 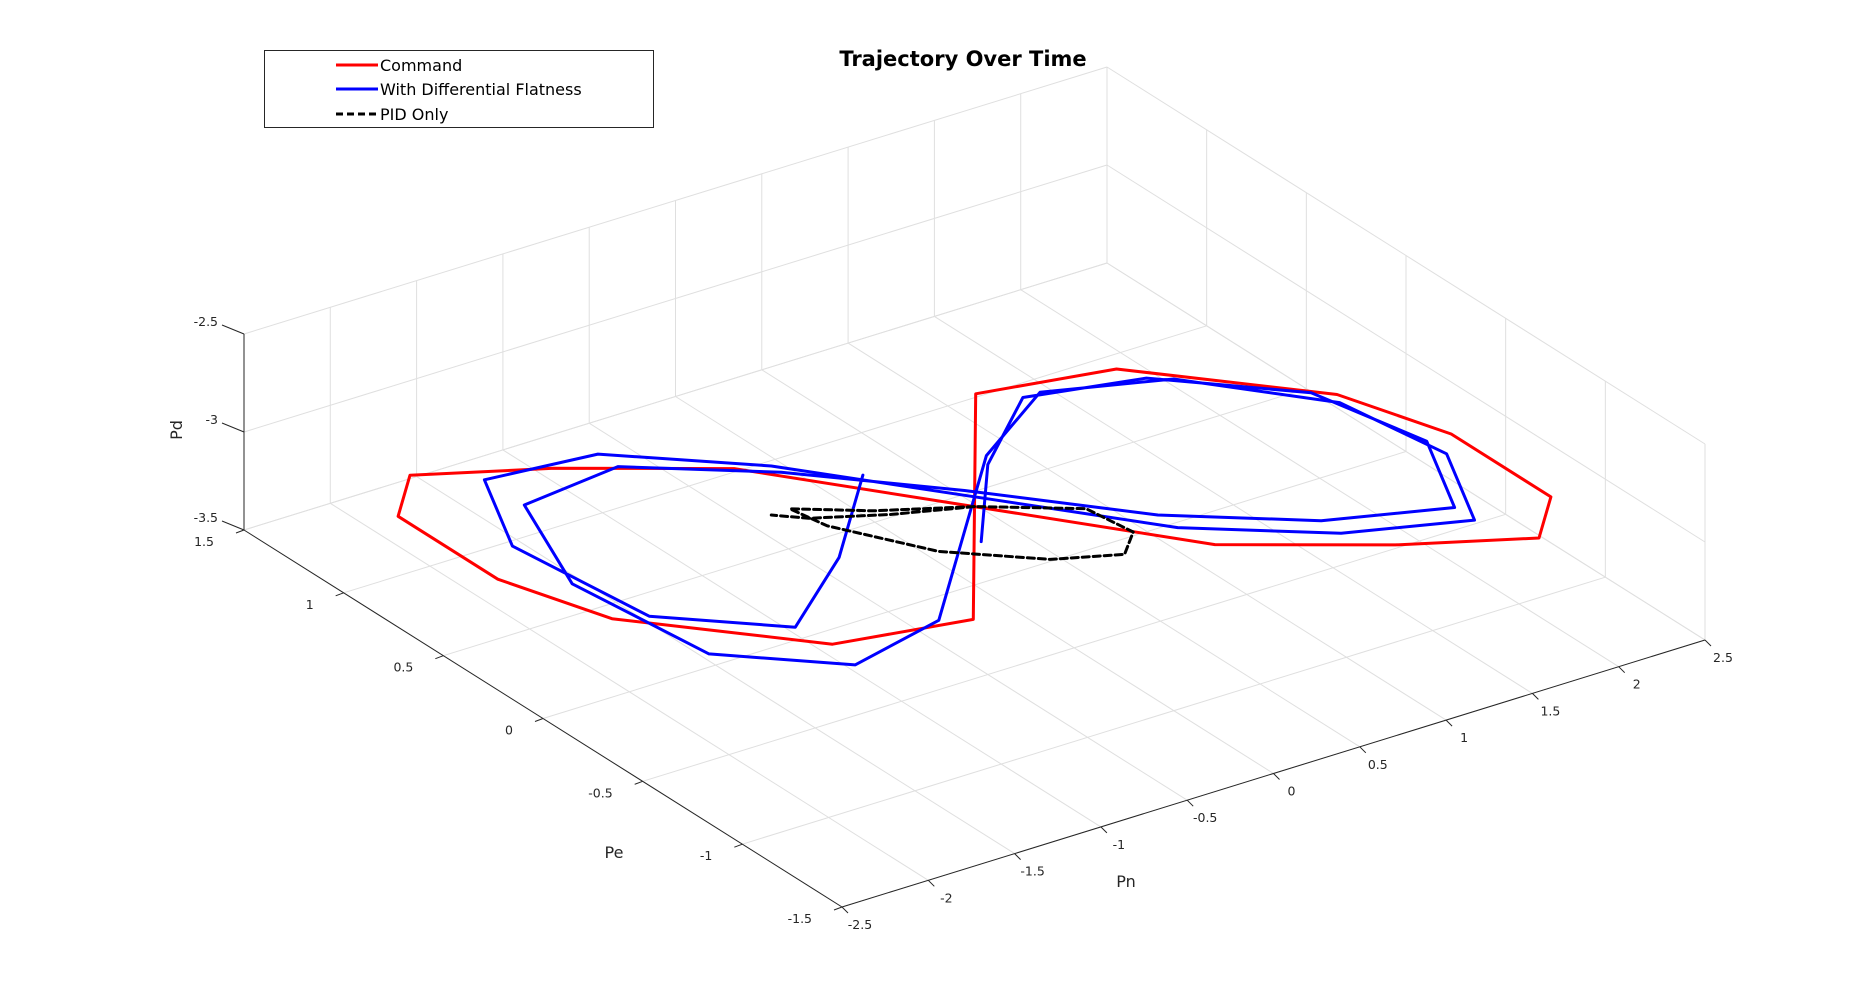 I want to click on y-tick-label: -1.5, so click(x=800, y=918).